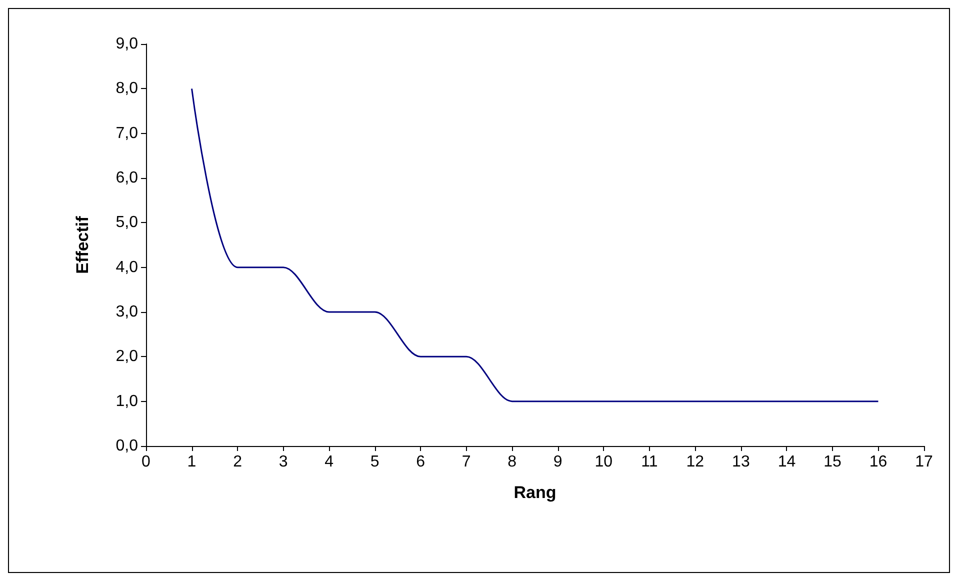  Describe the element at coordinates (535, 492) in the screenshot. I see `x-axis-title: Rang` at that location.